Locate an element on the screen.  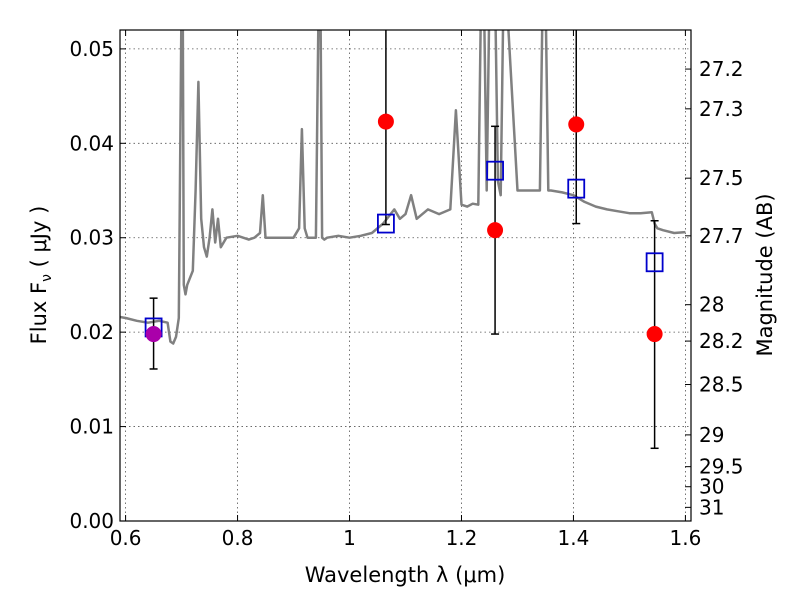
y-tick-label: 0.05 is located at coordinates (91, 49).